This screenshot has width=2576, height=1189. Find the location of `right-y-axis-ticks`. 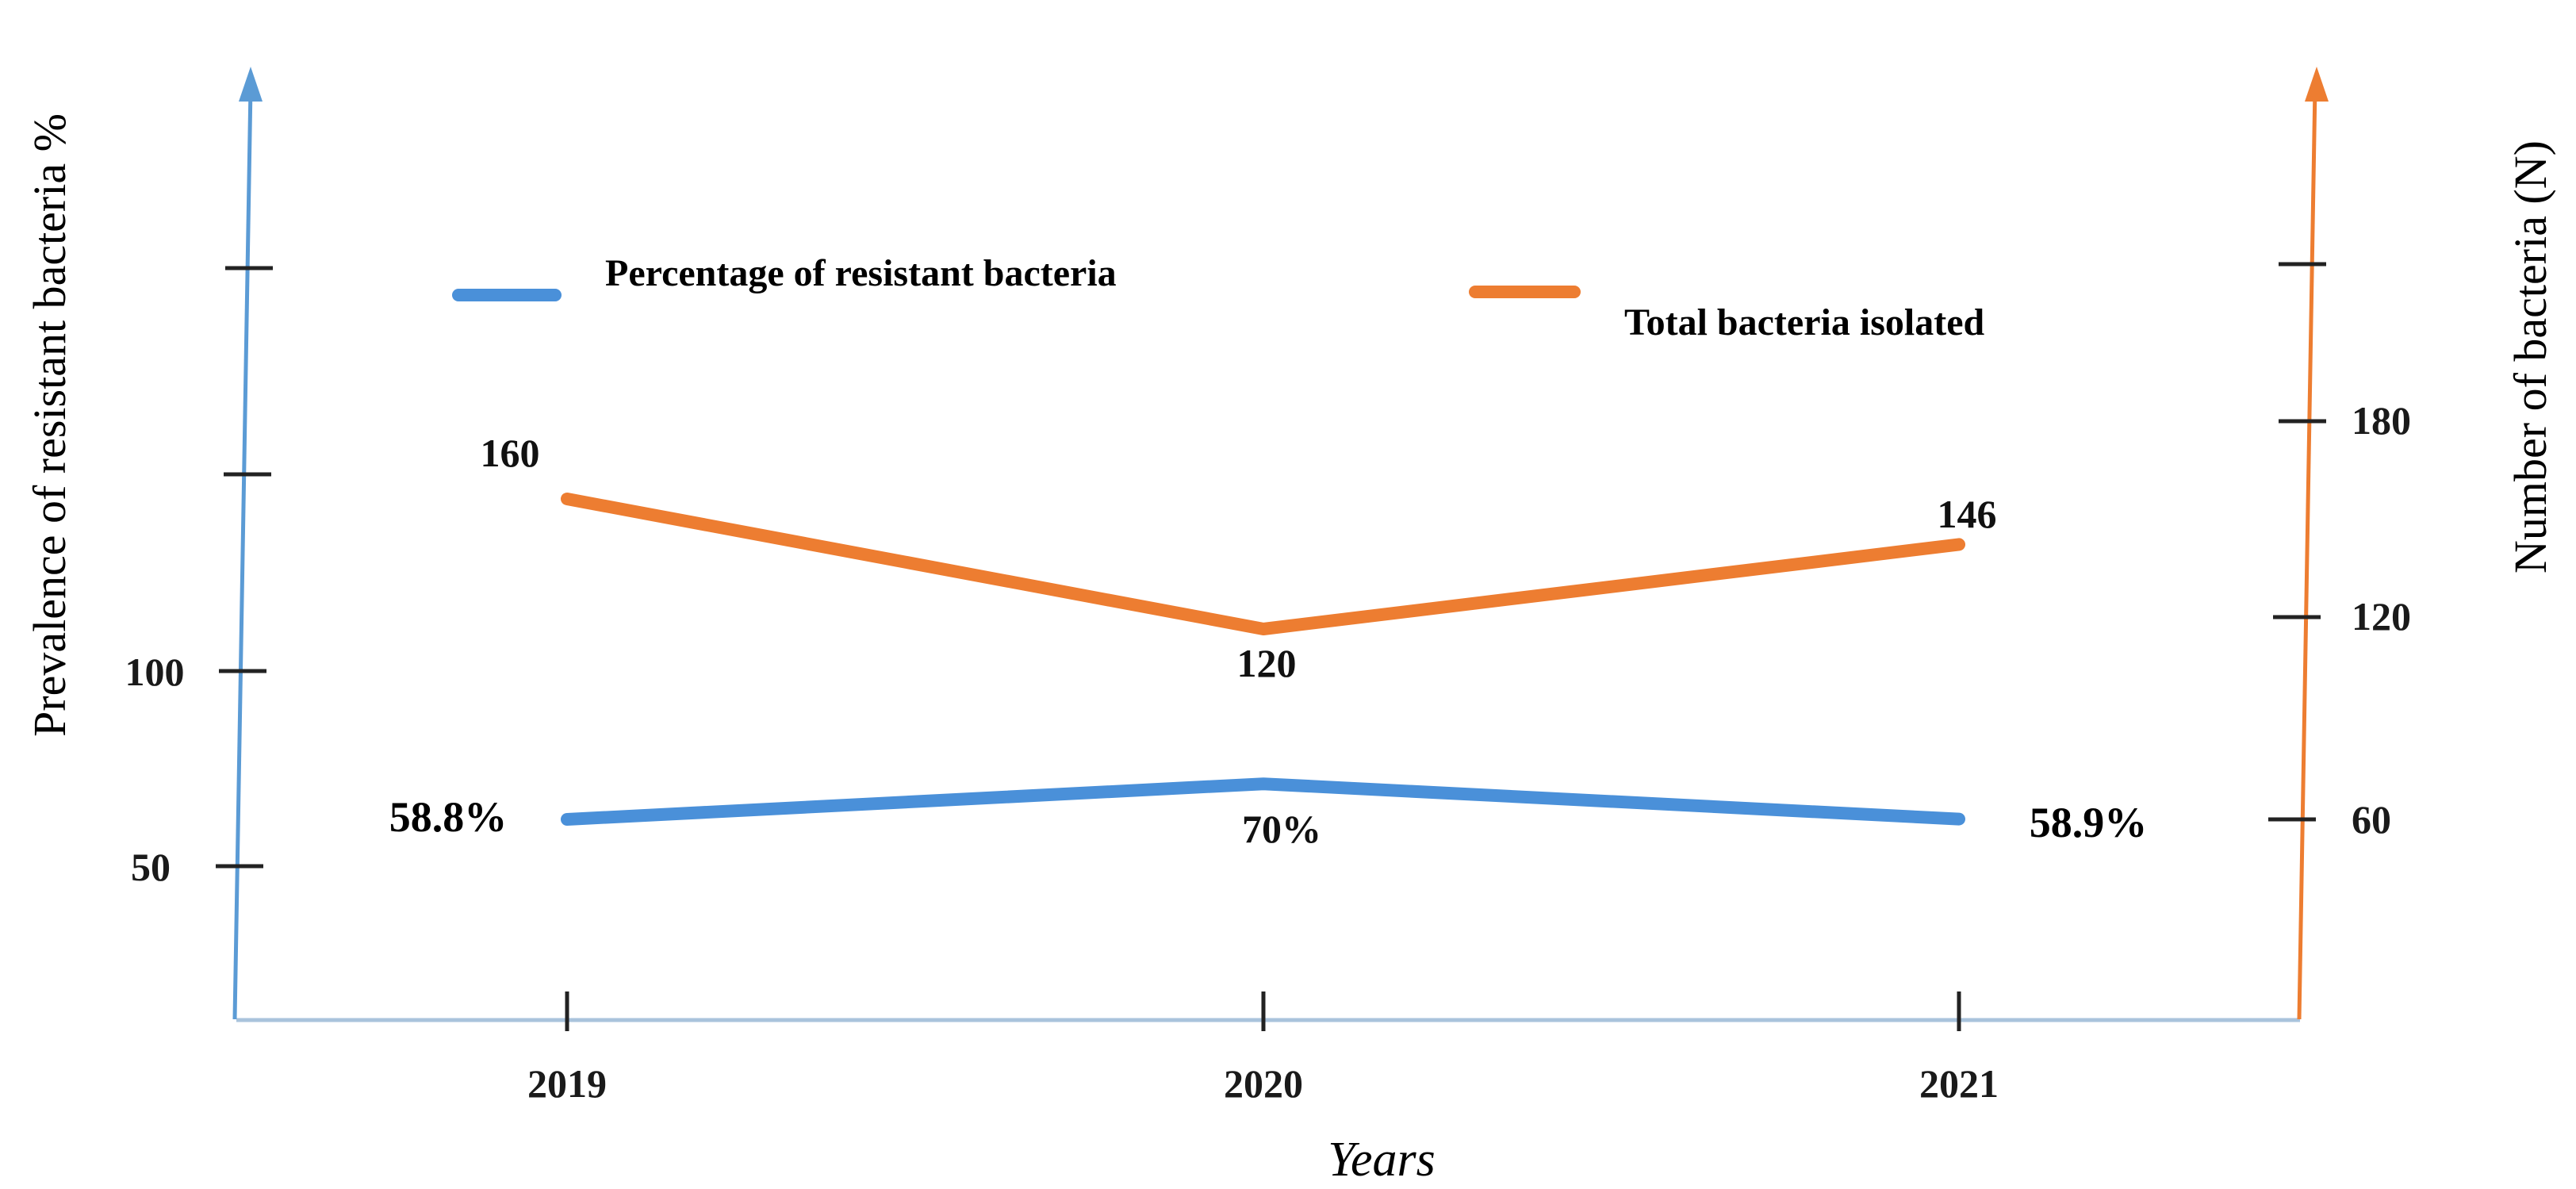

right-y-axis-ticks is located at coordinates (2297, 542).